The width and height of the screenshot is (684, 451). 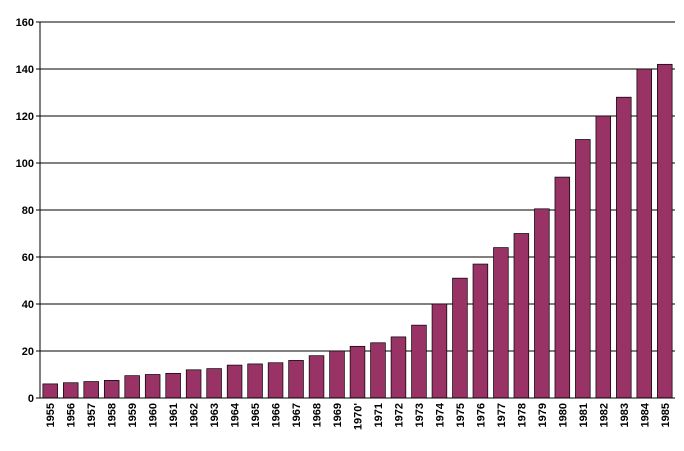 I want to click on bar-1985, so click(x=665, y=231).